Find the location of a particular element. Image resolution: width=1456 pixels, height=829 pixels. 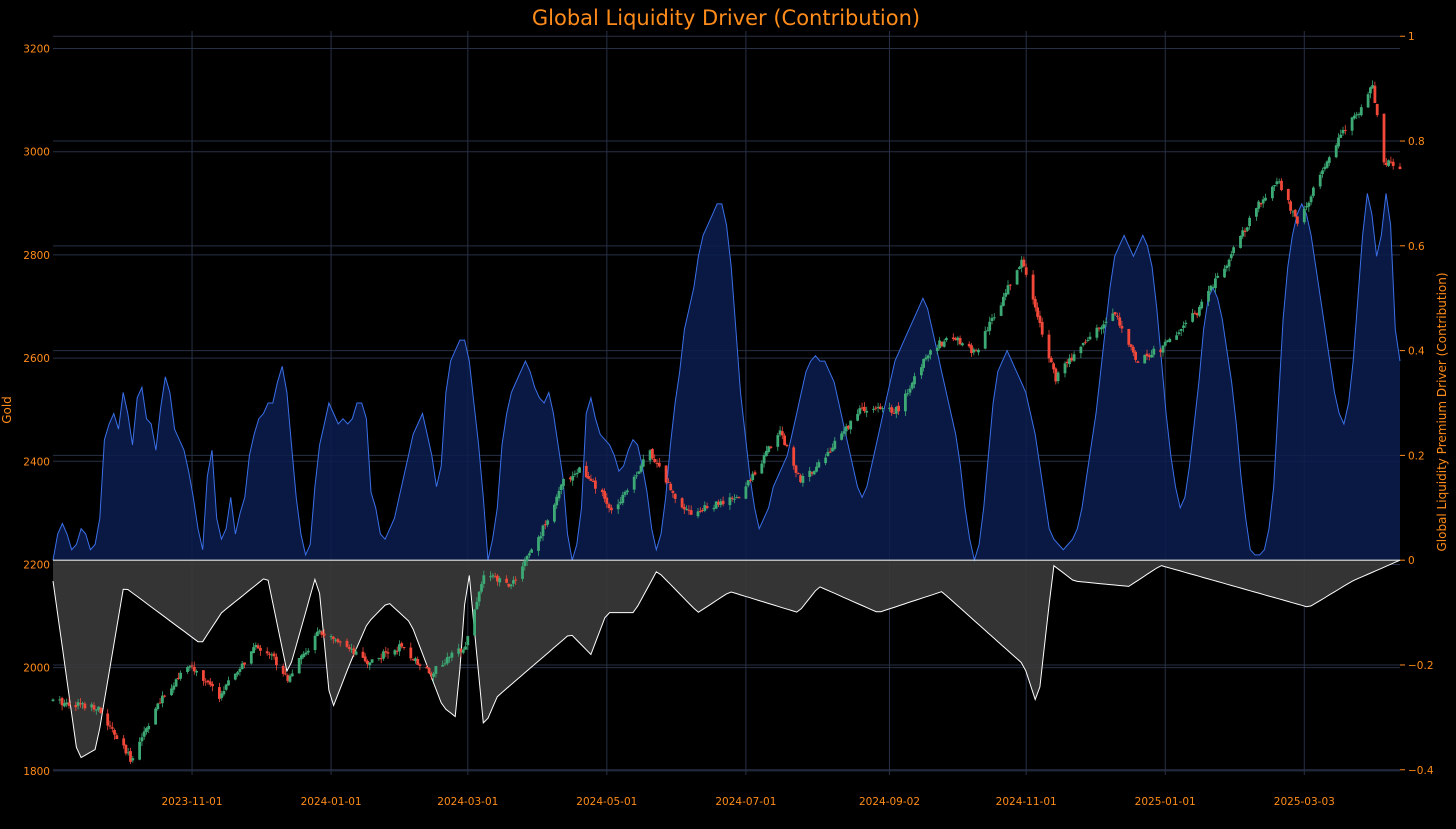

right-tick-label: 1 is located at coordinates (1411, 37).